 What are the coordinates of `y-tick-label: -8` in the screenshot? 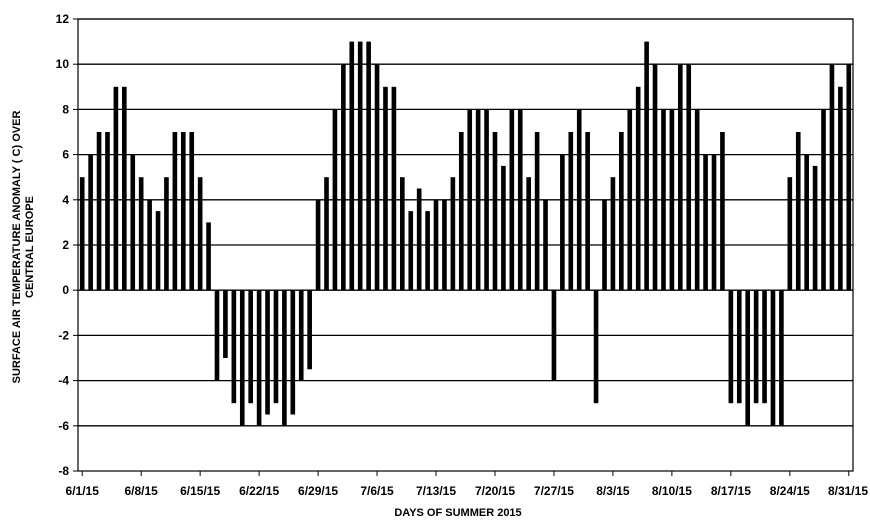 It's located at (63, 471).